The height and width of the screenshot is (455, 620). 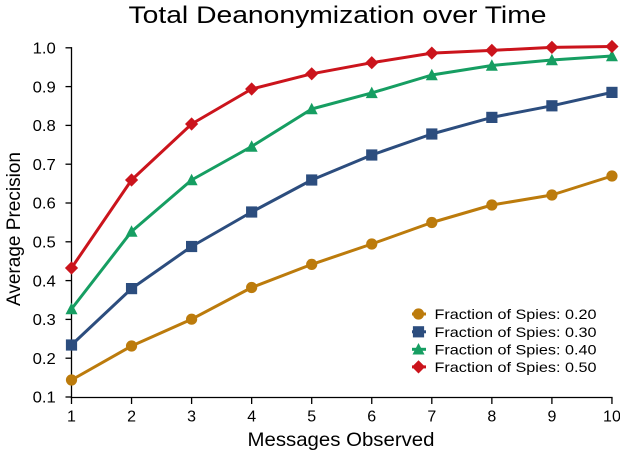 What do you see at coordinates (371, 416) in the screenshot?
I see `svg-text: 6` at bounding box center [371, 416].